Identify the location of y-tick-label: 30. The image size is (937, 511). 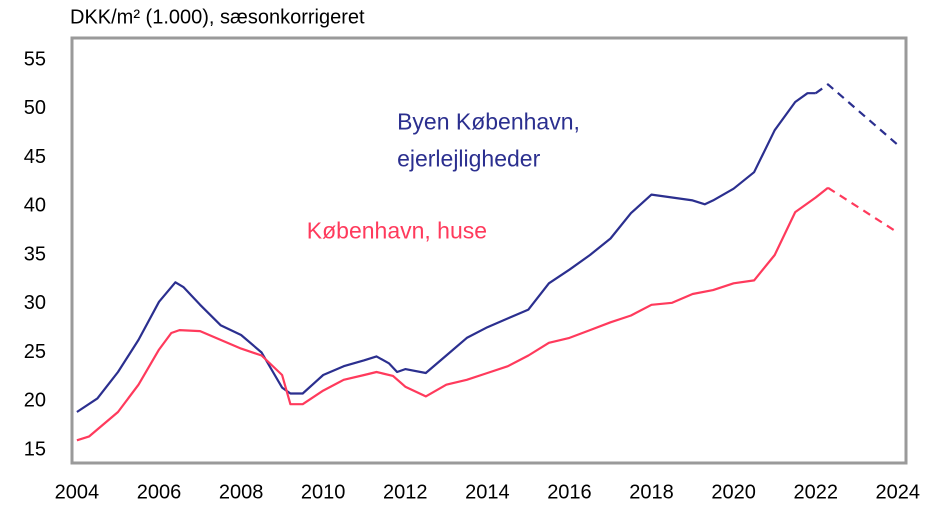
(35, 303).